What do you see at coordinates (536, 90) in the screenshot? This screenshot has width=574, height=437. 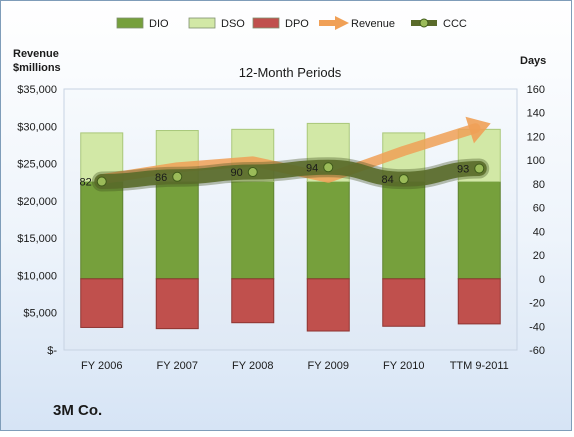 I see `right-tick-label: 160` at bounding box center [536, 90].